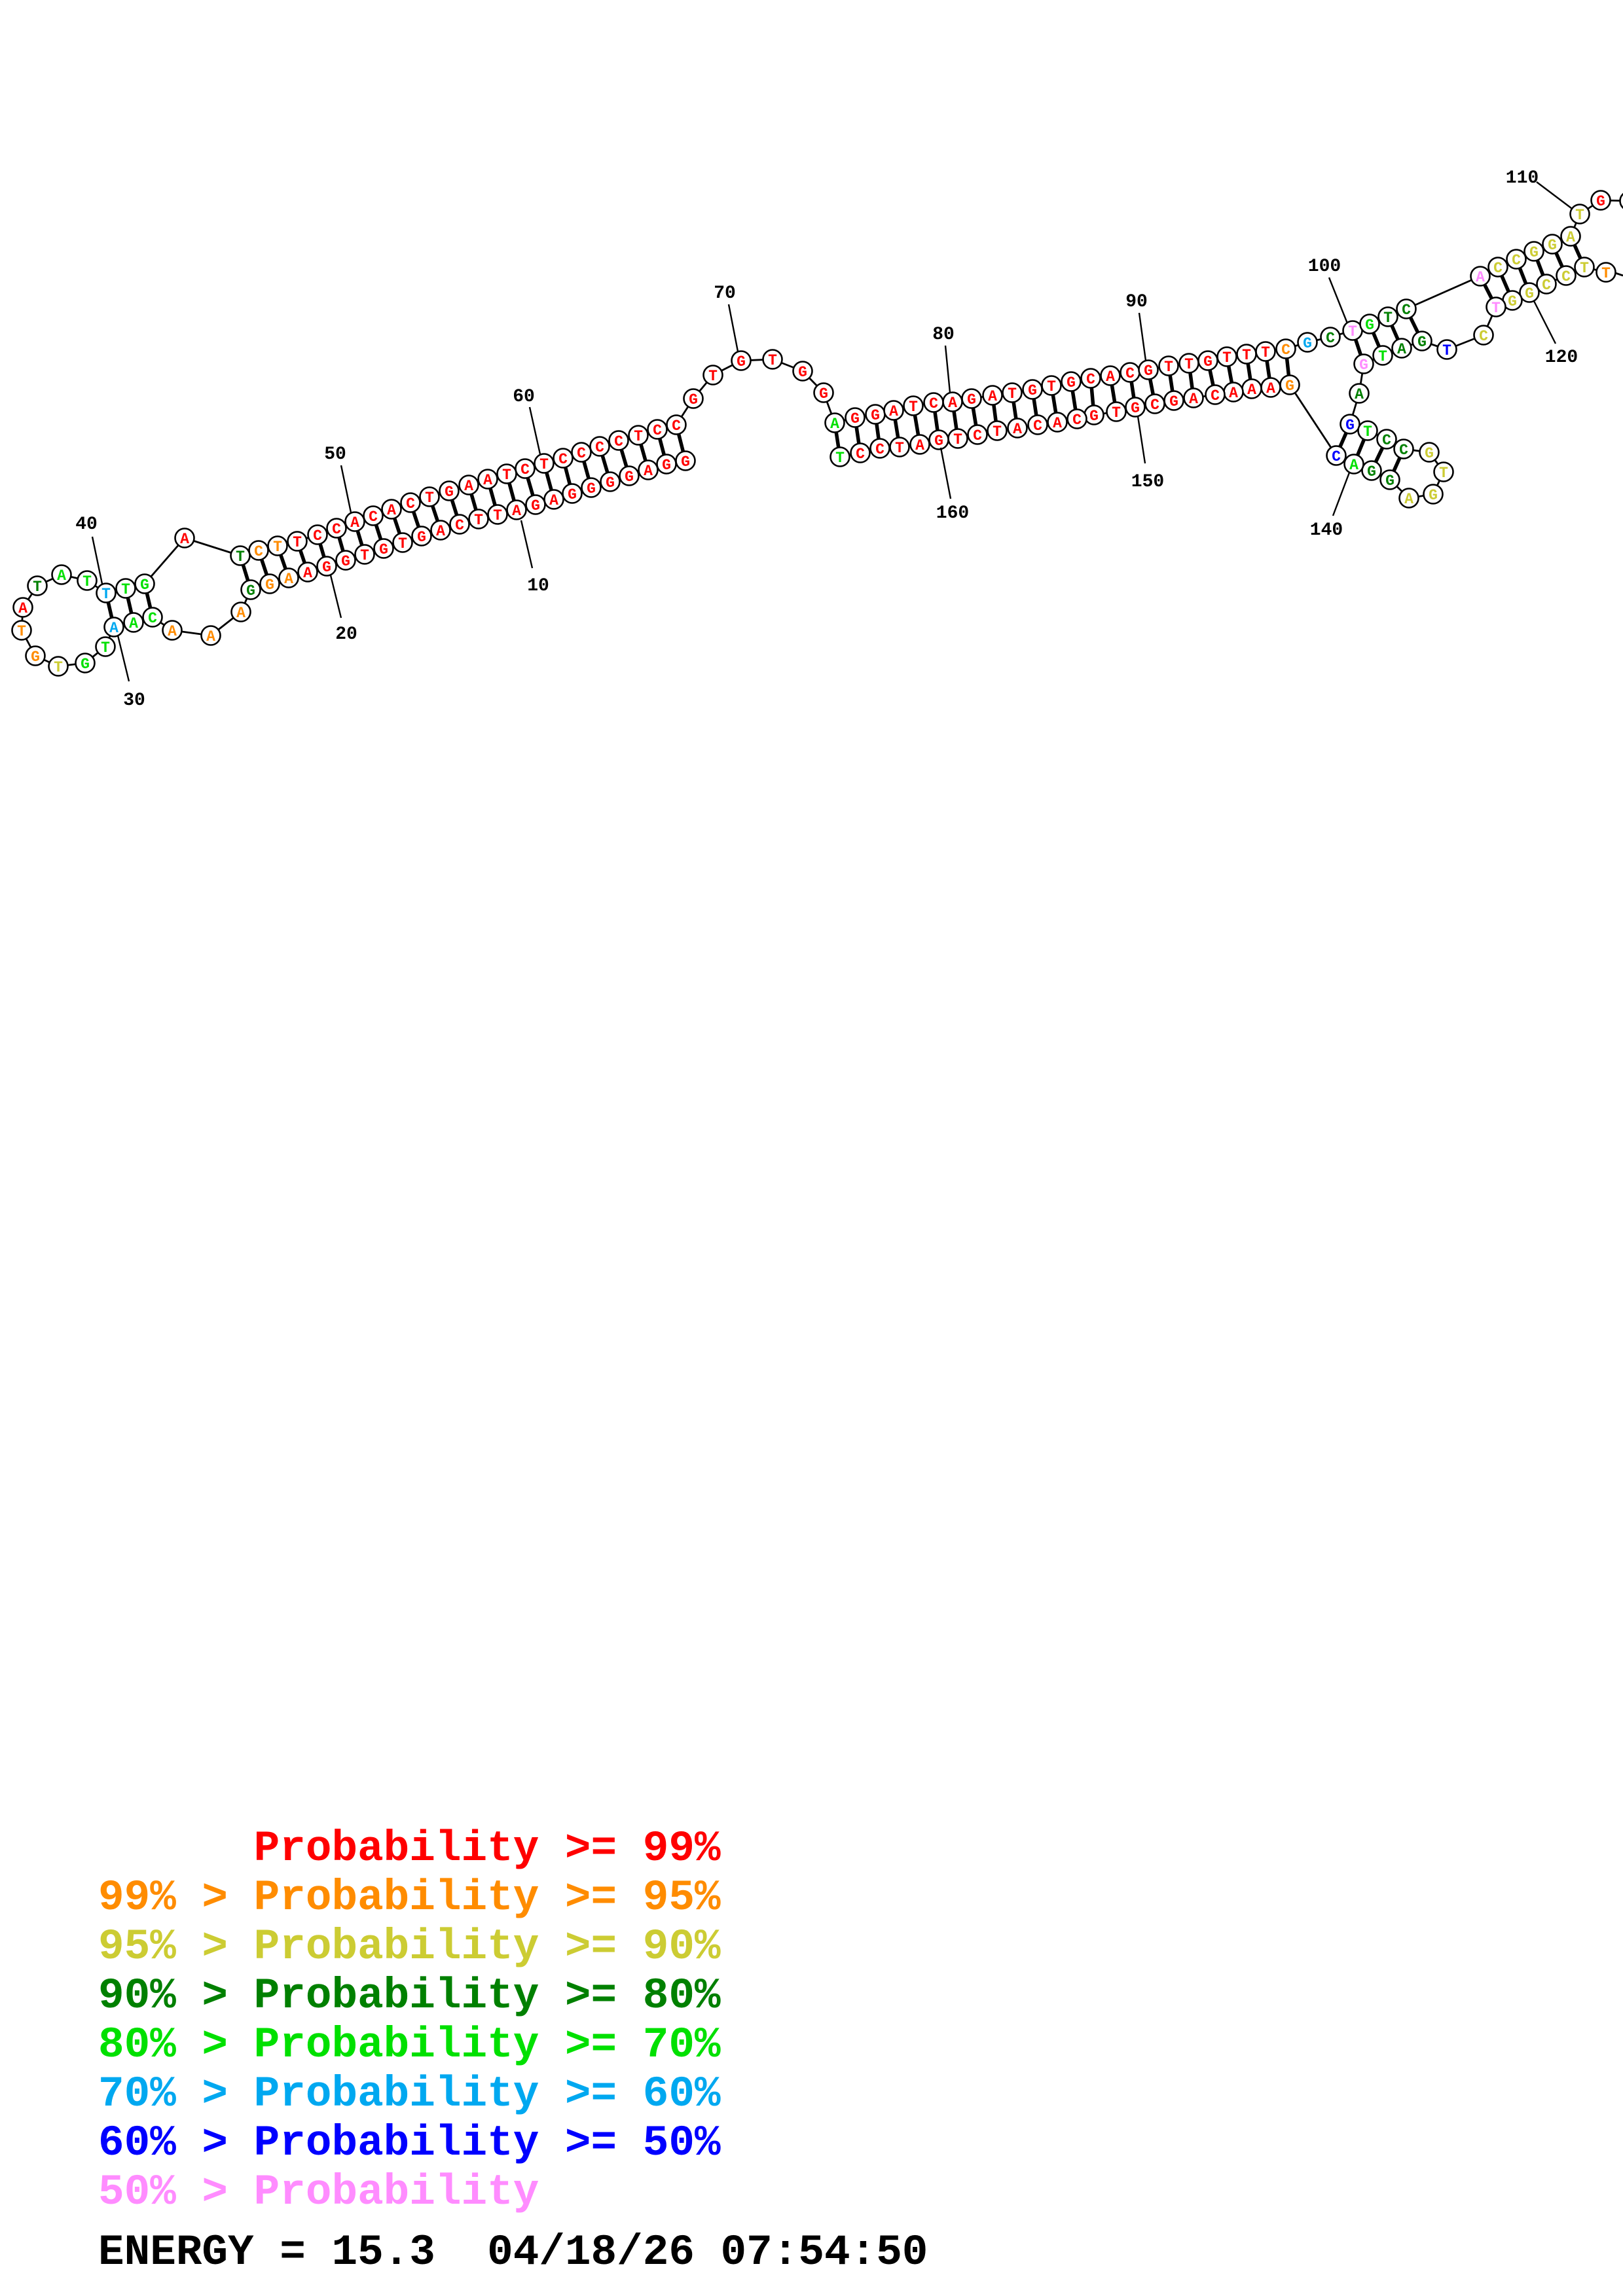 This screenshot has height=2296, width=1623. What do you see at coordinates (497, 515) in the screenshot?
I see `nucleotide-letter-11: T` at bounding box center [497, 515].